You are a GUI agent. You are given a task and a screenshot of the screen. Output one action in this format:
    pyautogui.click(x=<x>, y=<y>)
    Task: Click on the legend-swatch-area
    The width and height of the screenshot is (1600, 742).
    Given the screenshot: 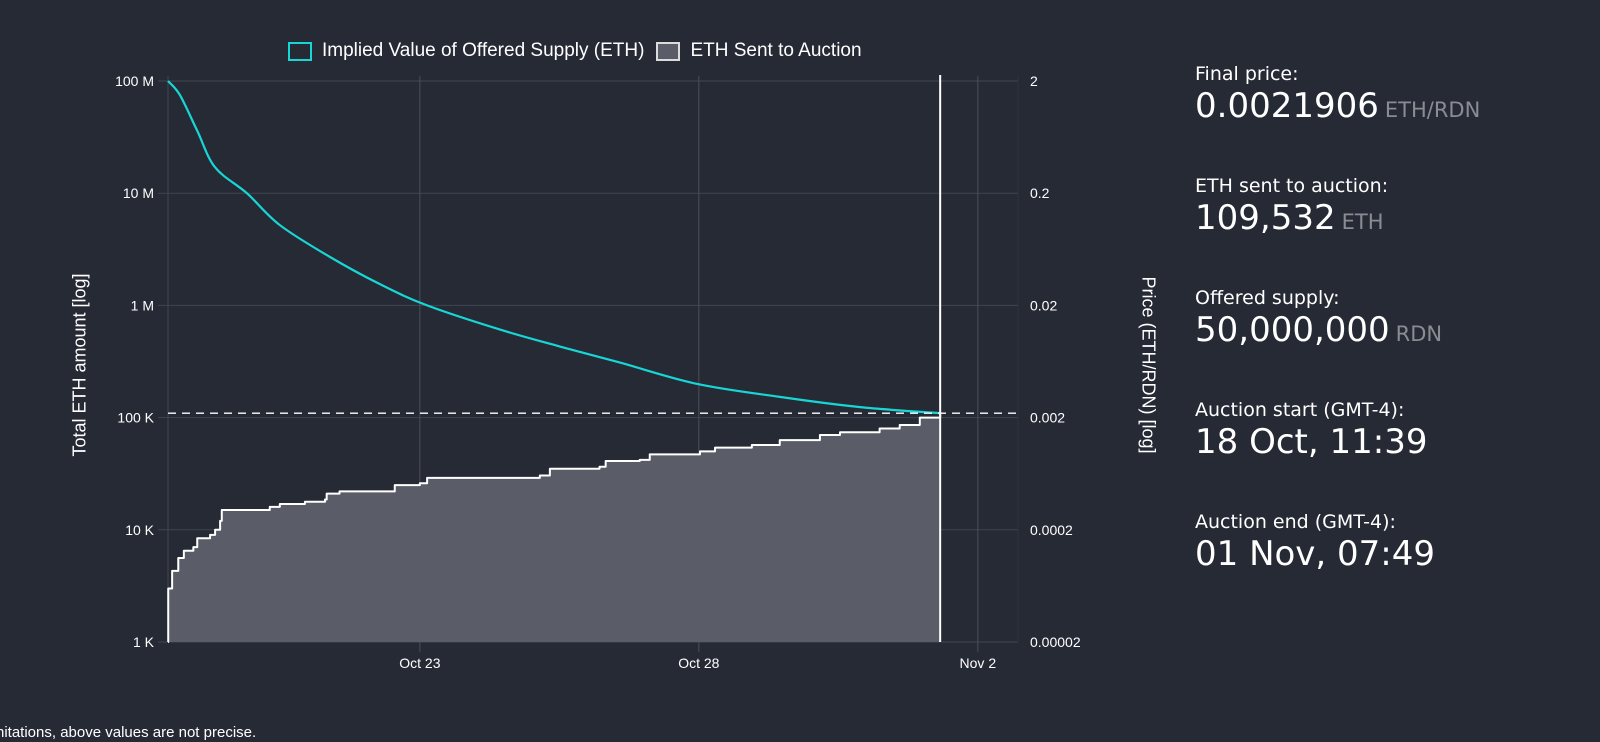 What is the action you would take?
    pyautogui.click(x=668, y=51)
    